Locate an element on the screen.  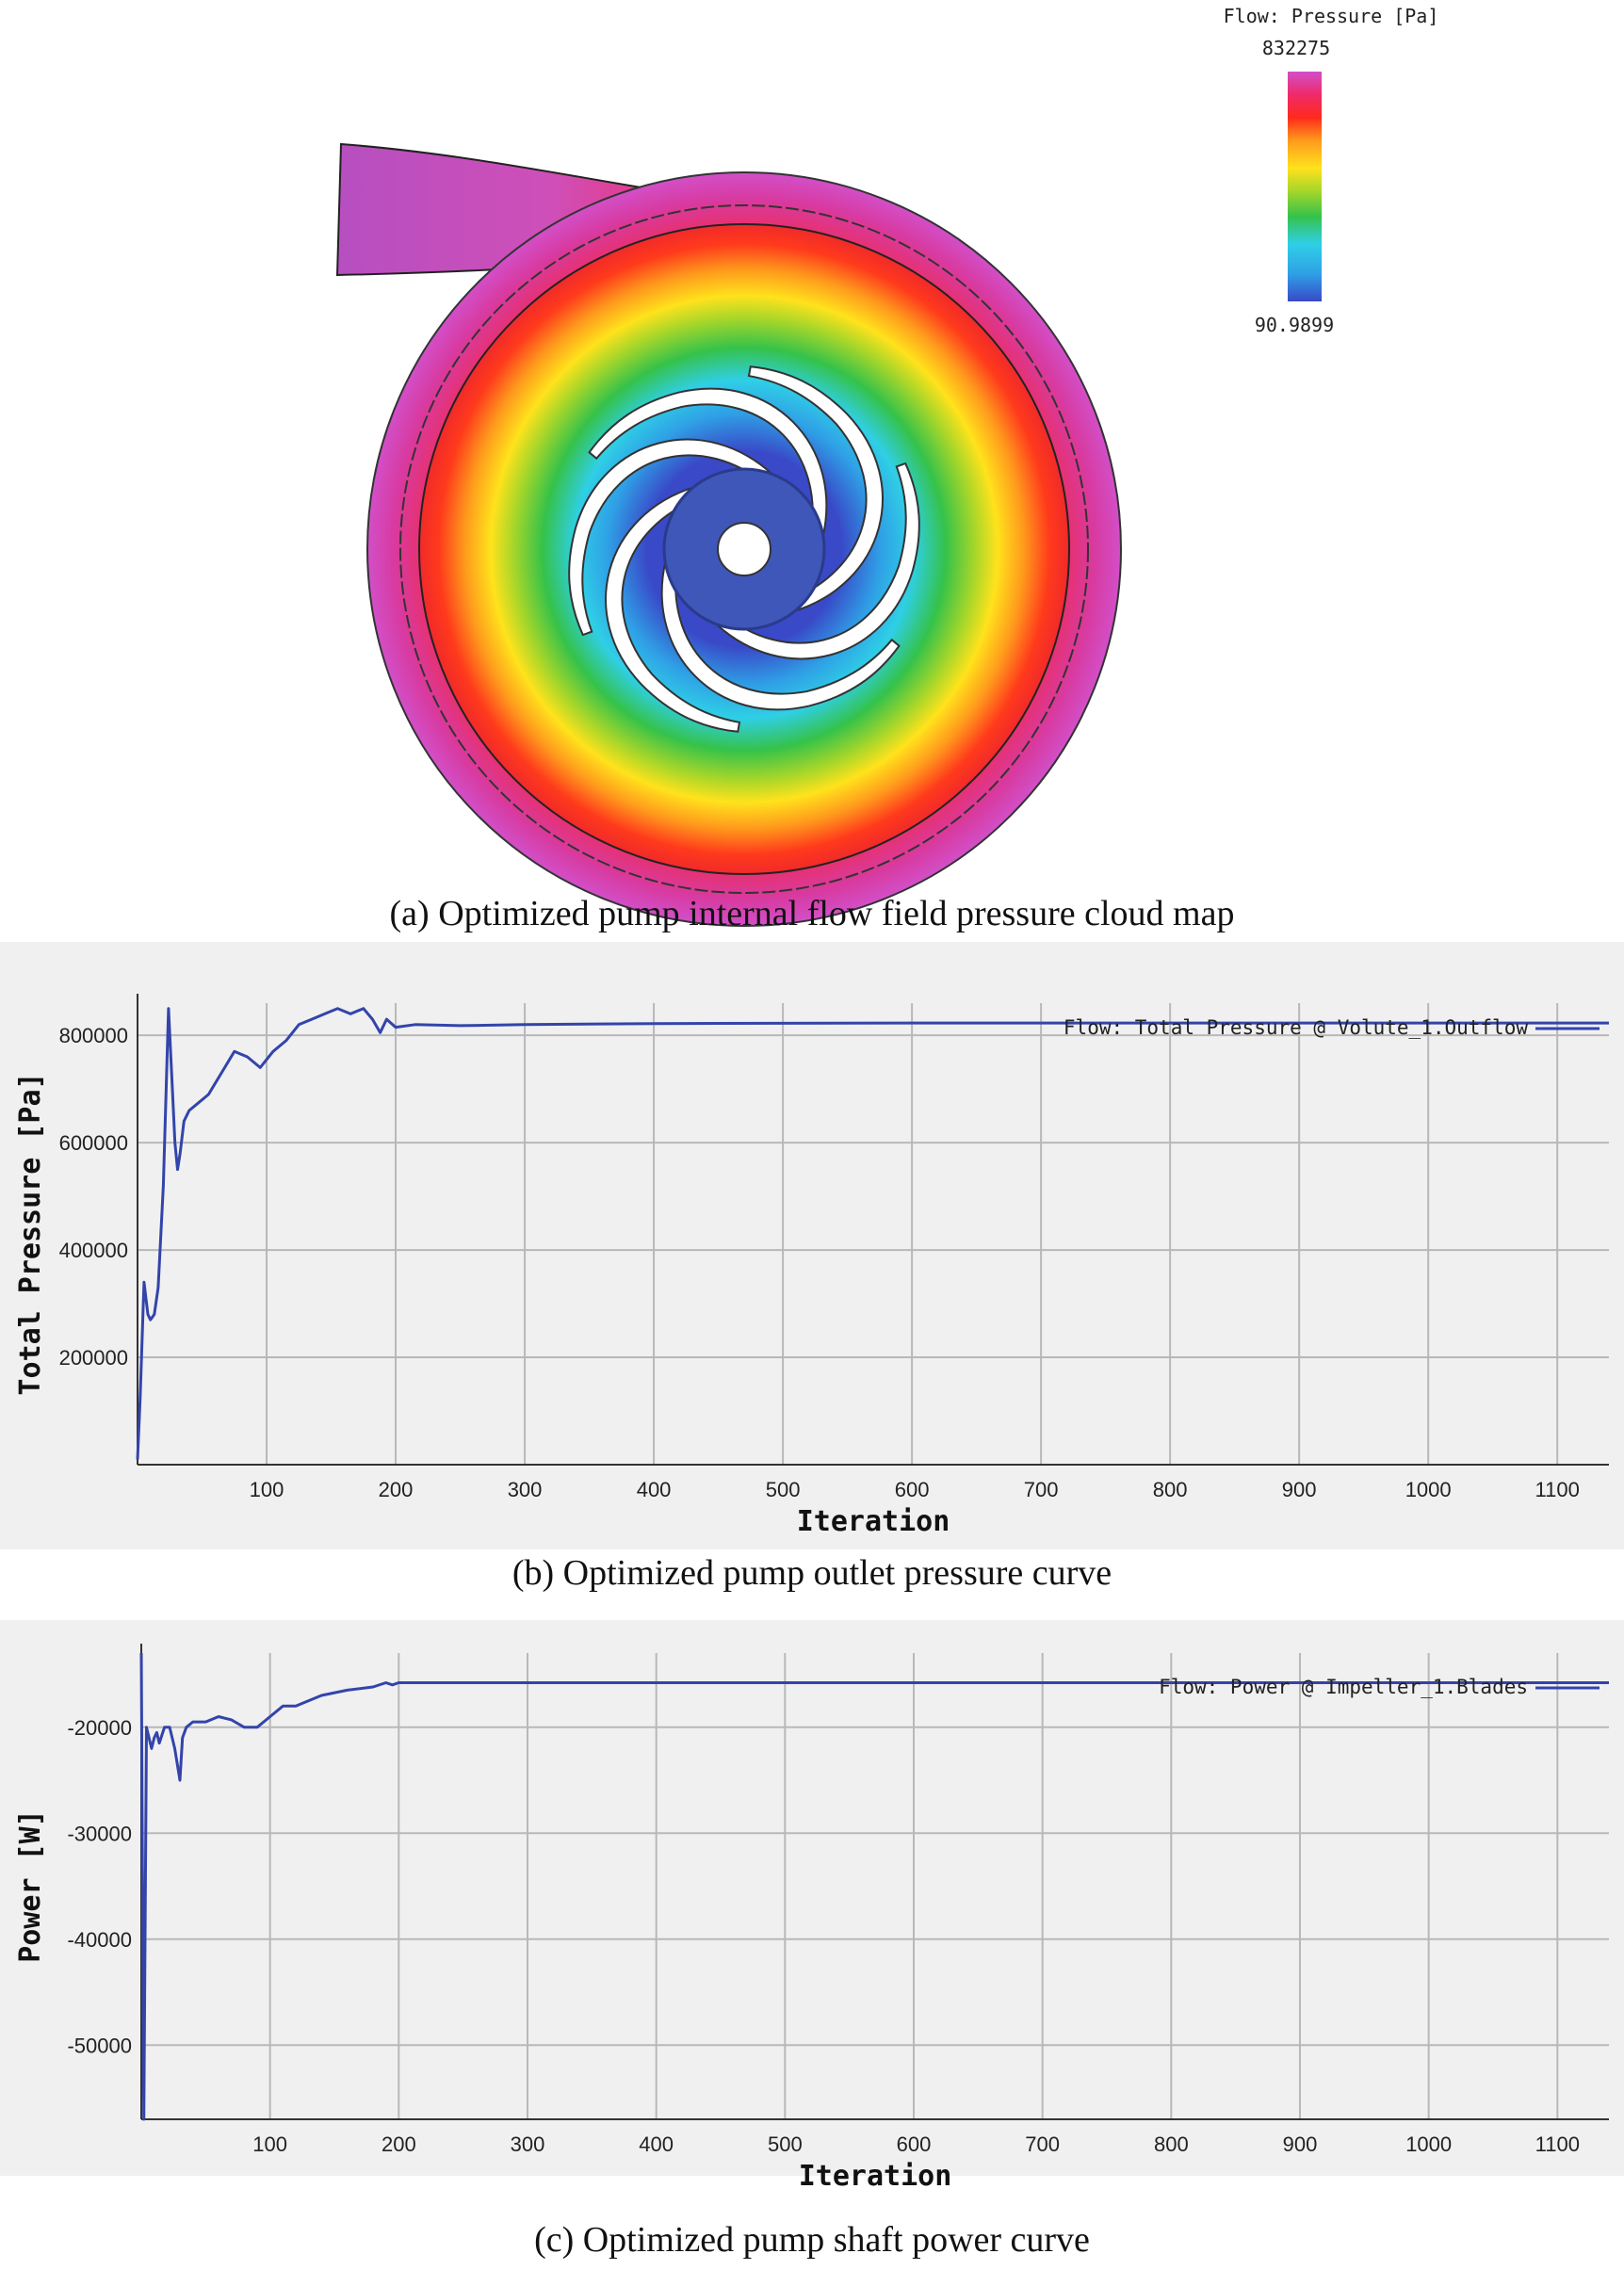
volute-inner-line is located at coordinates (744, 549).